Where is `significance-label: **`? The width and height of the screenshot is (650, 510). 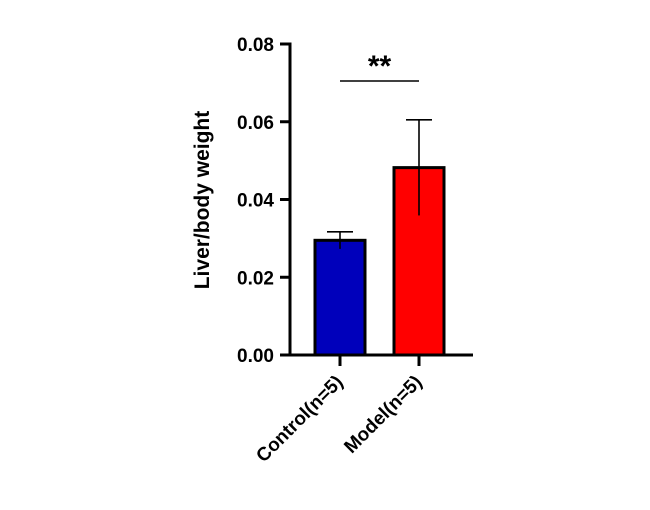 significance-label: ** is located at coordinates (380, 66).